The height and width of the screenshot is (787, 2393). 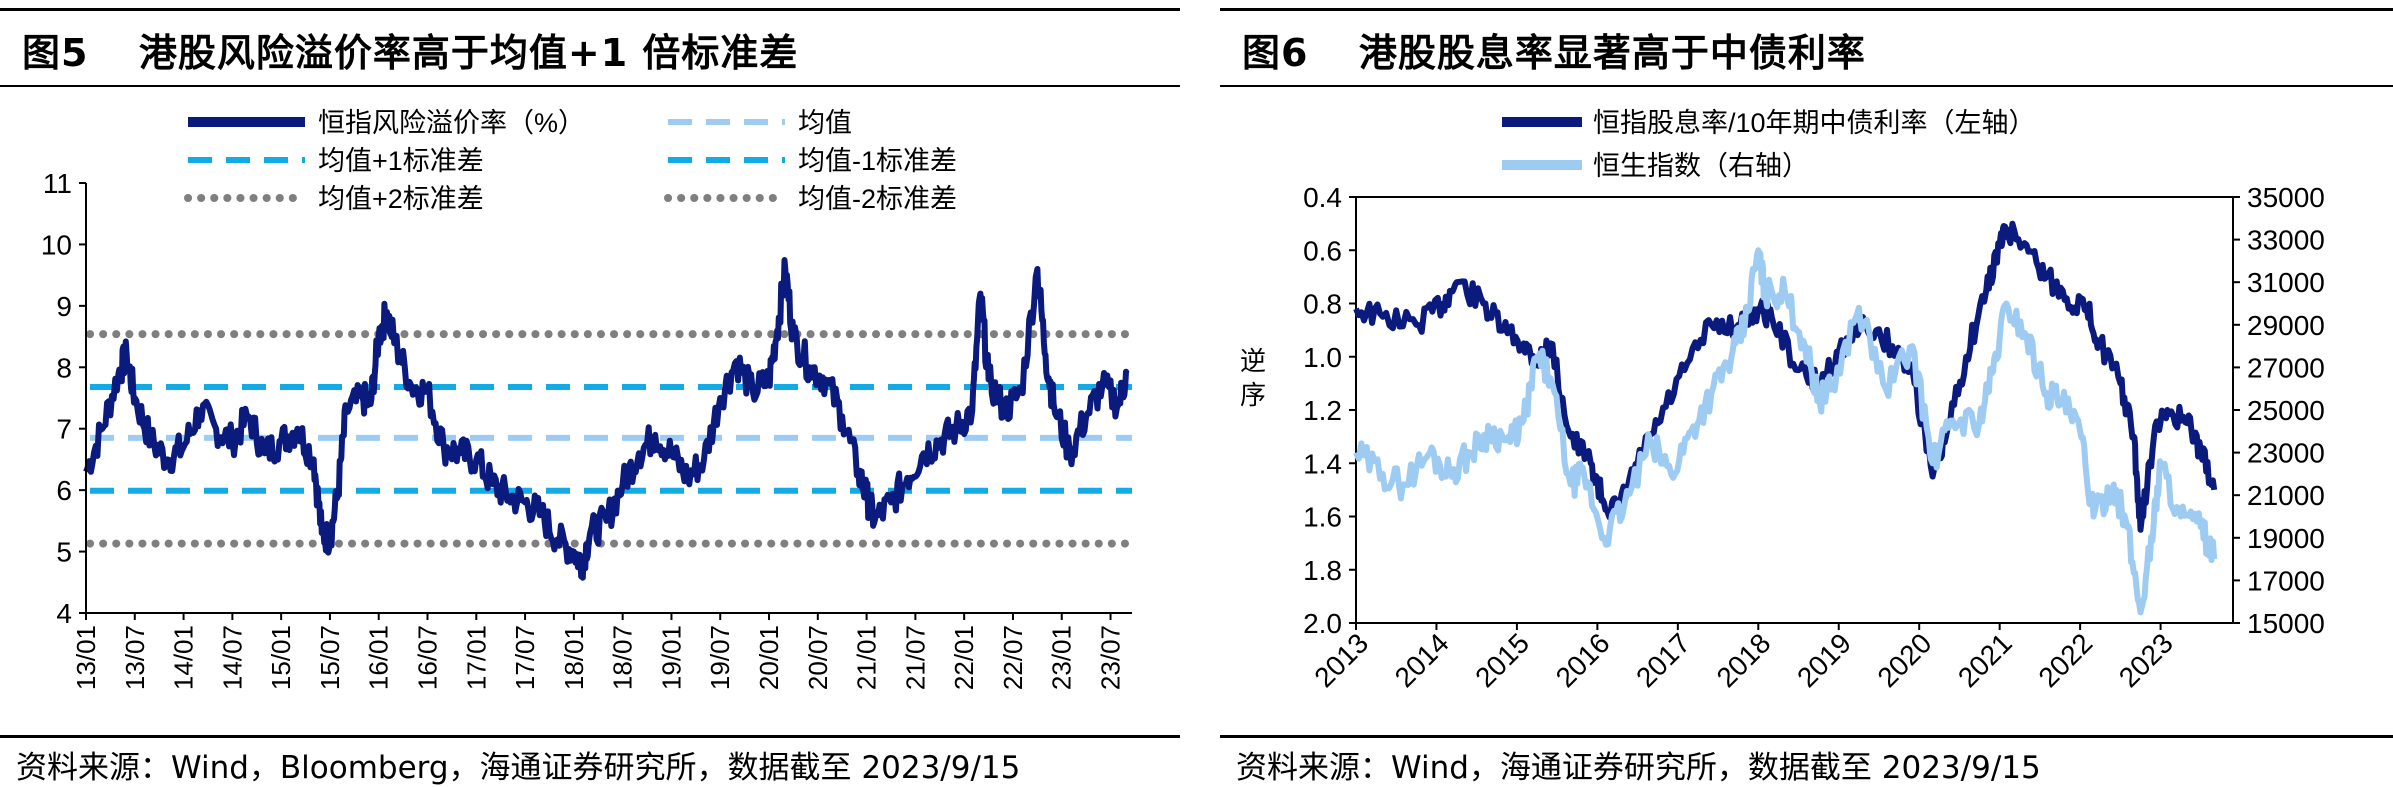 I want to click on y-tick-label: 11, so click(x=57, y=183).